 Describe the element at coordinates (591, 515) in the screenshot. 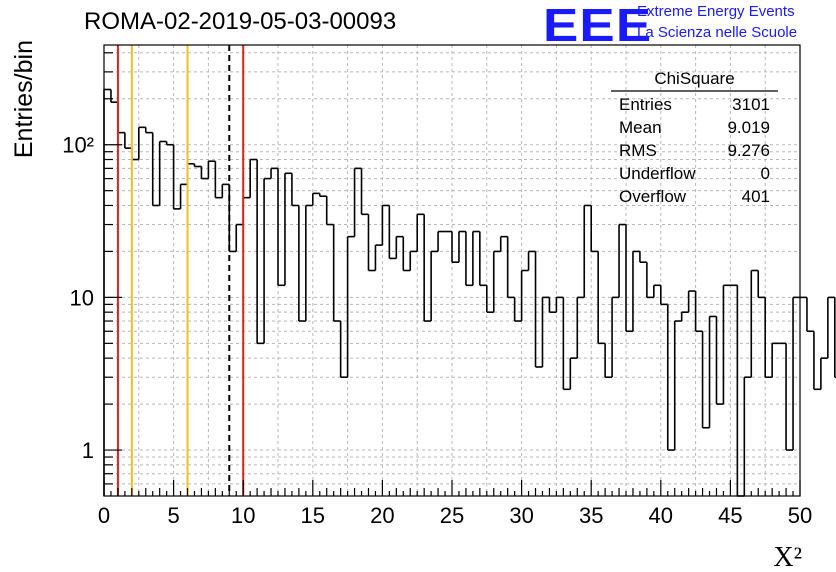

I see `x-tick-label: 35` at that location.